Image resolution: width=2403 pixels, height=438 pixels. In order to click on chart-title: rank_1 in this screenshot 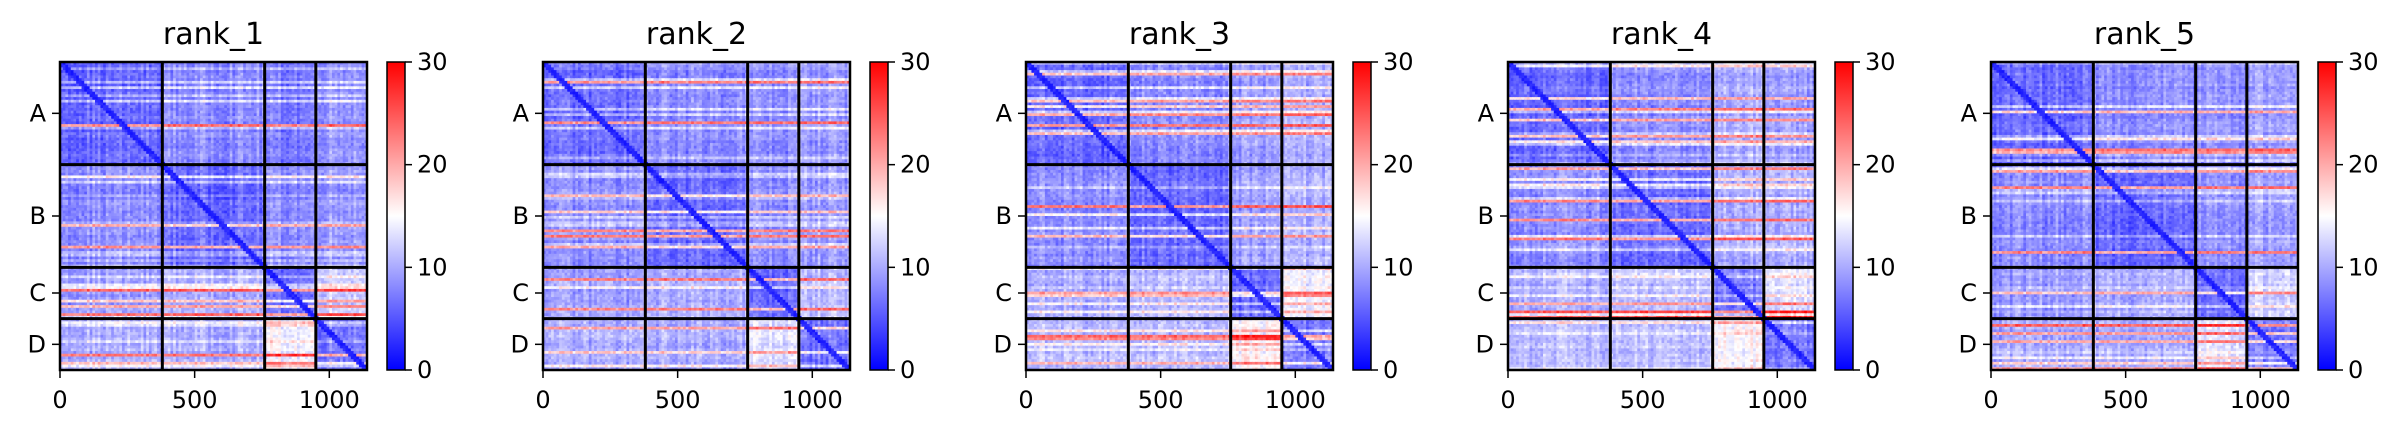, I will do `click(213, 34)`.